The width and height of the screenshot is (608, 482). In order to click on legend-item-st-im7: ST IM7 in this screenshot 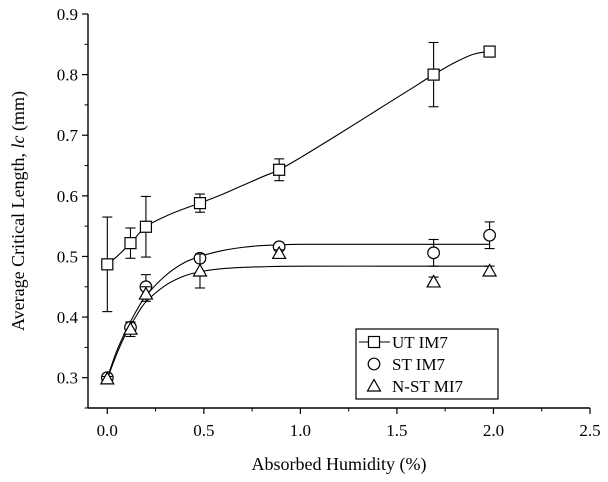, I will do `click(406, 364)`.